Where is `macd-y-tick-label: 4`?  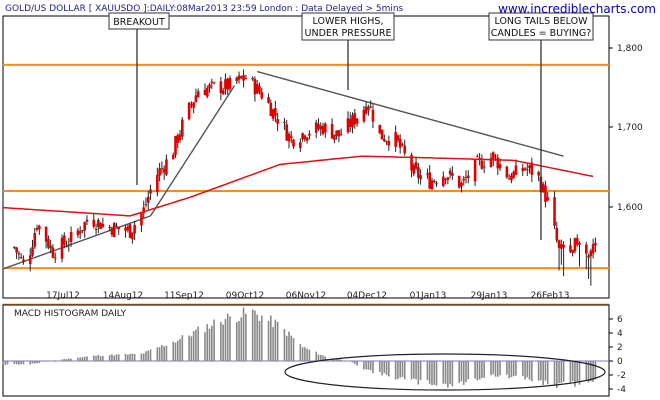
macd-y-tick-label: 4 is located at coordinates (620, 334).